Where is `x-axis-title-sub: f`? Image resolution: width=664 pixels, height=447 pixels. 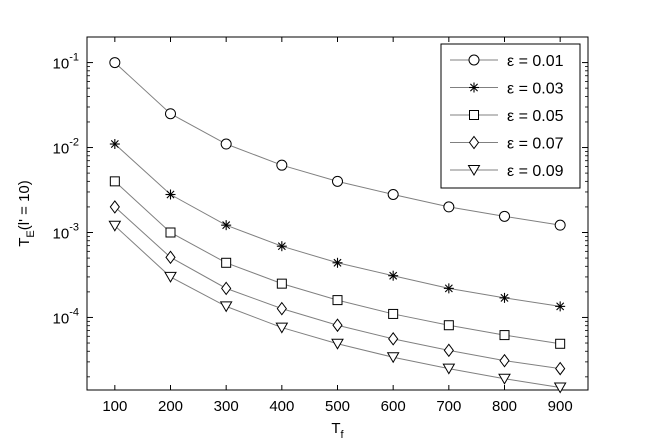 x-axis-title-sub: f is located at coordinates (343, 435).